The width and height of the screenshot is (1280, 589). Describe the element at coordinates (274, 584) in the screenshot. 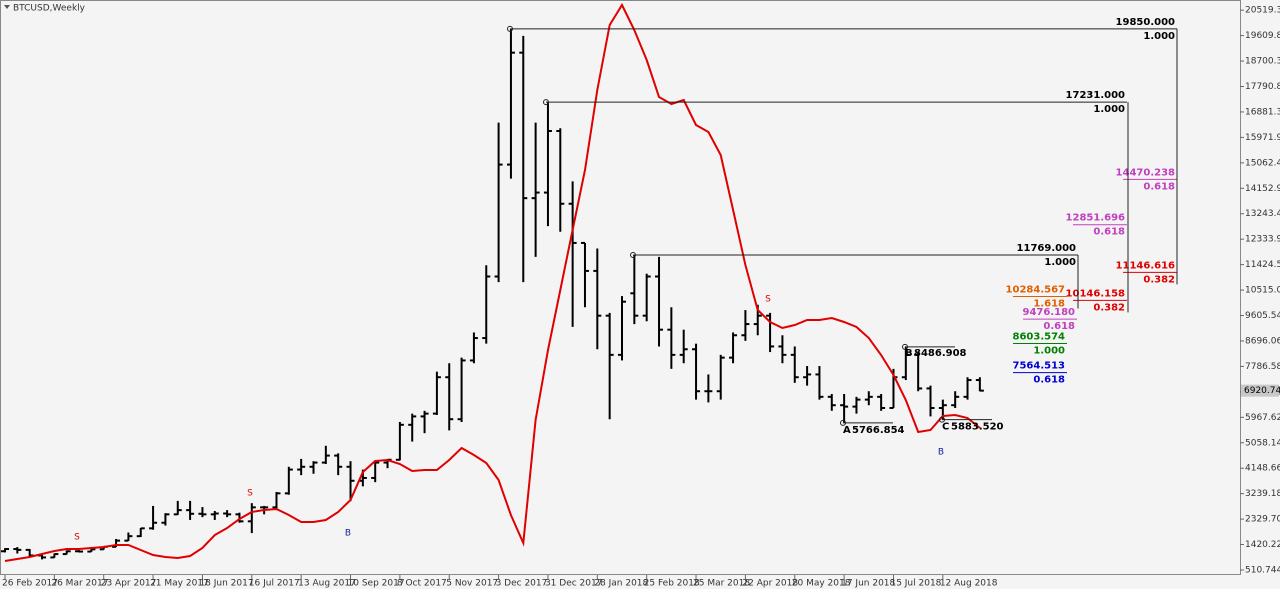

I see `x-tick-label: 16 Jul 2017` at that location.